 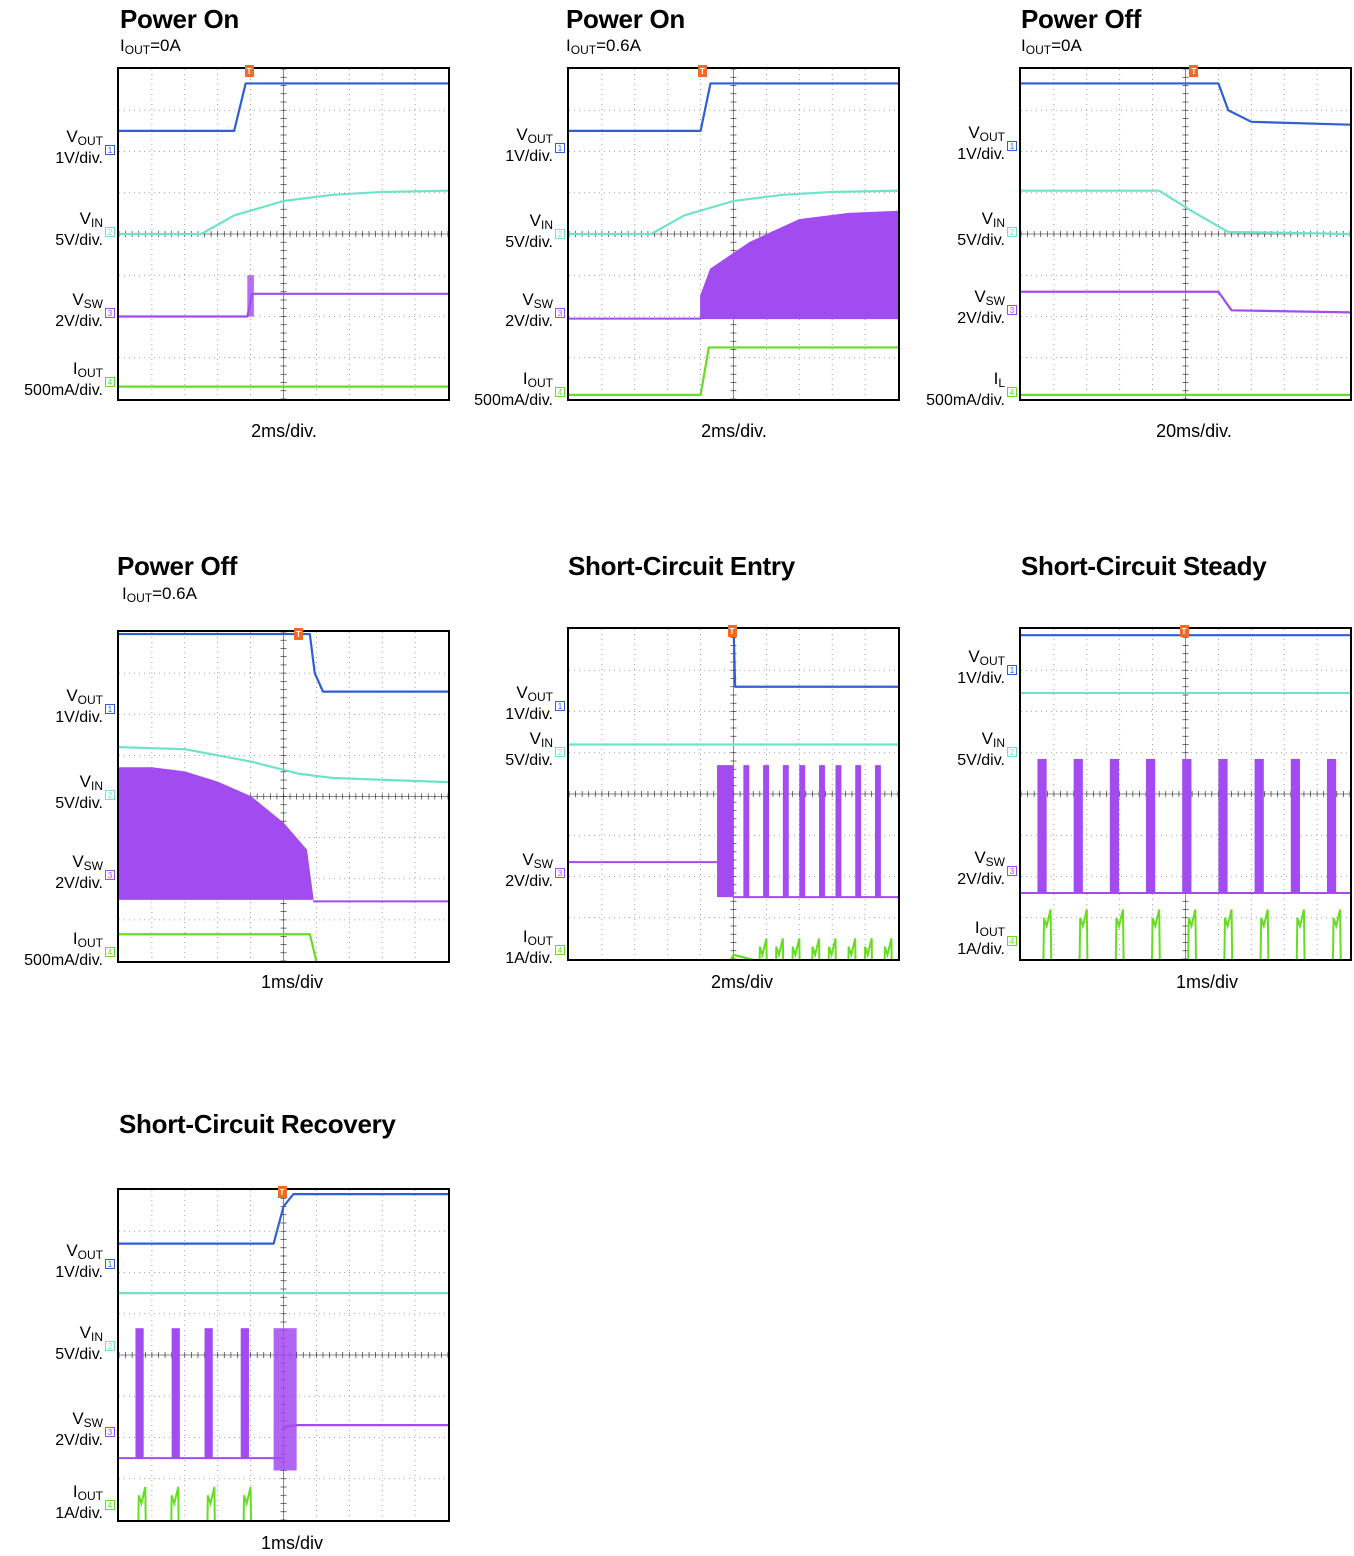 I want to click on chart-subtitle: IOUT=0A, so click(x=1051, y=46).